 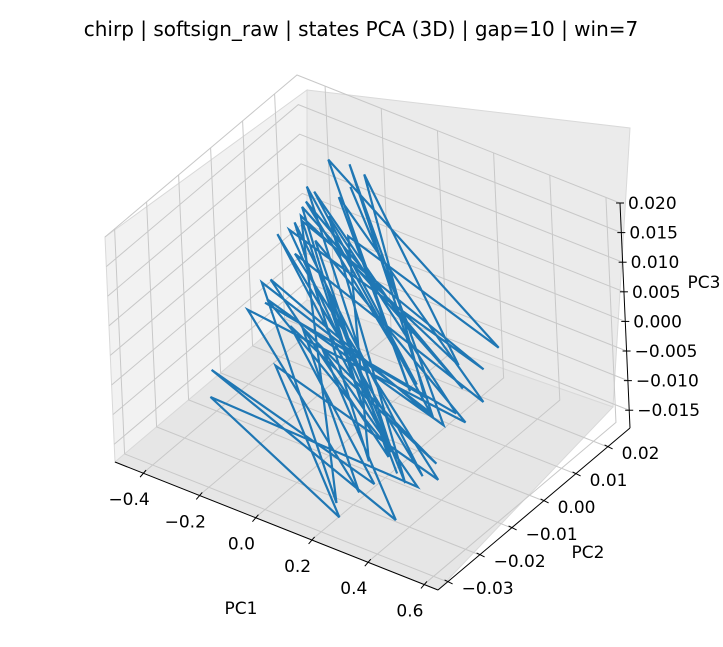 I want to click on z-axis-label: PC3, so click(x=704, y=283).